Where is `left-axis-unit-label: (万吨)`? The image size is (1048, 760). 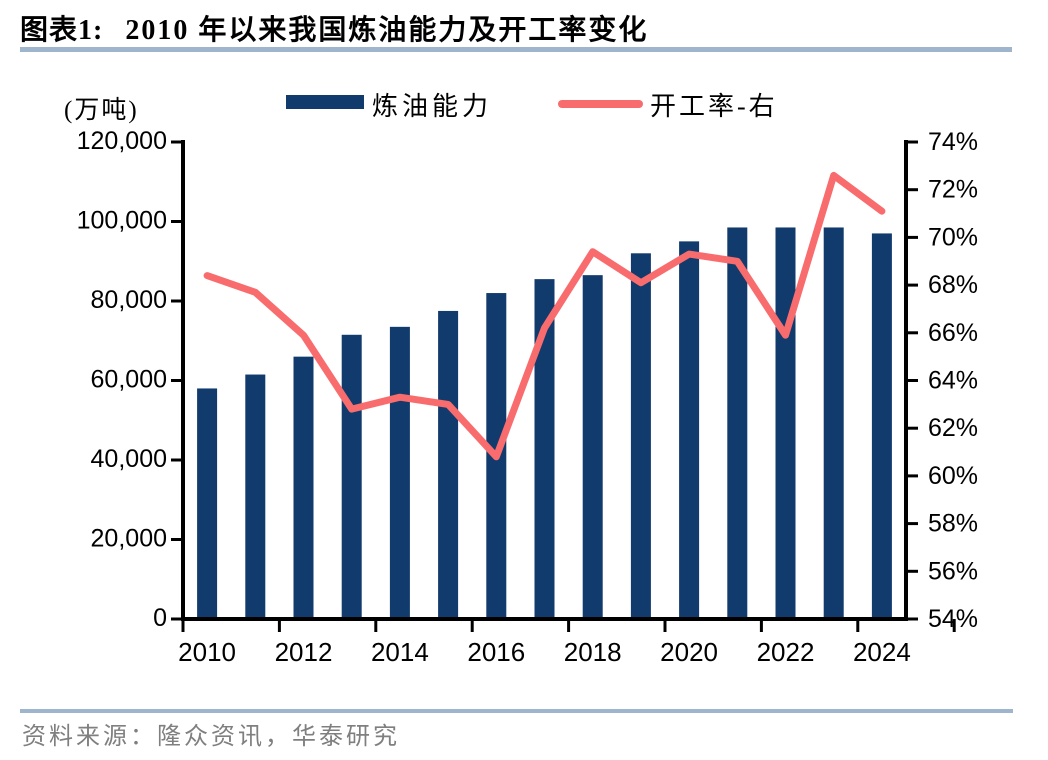 left-axis-unit-label: (万吨) is located at coordinates (101, 110).